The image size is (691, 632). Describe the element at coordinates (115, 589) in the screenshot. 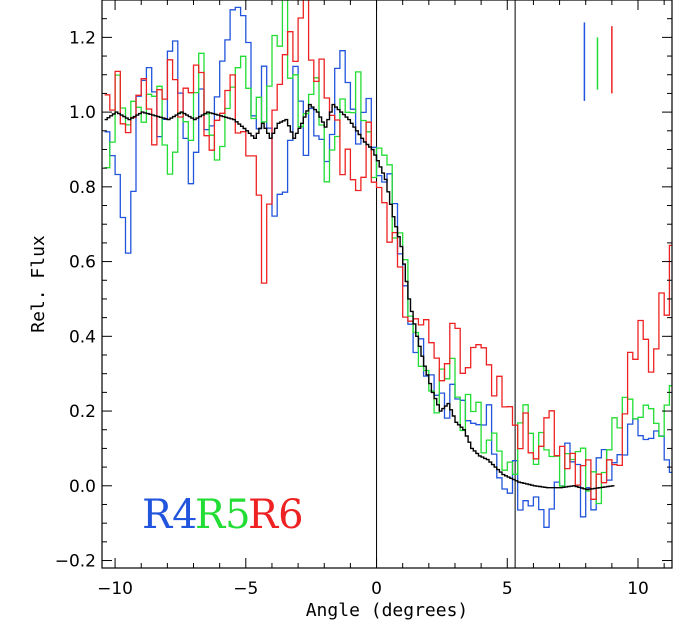

I see `x-tick-label: −10` at that location.